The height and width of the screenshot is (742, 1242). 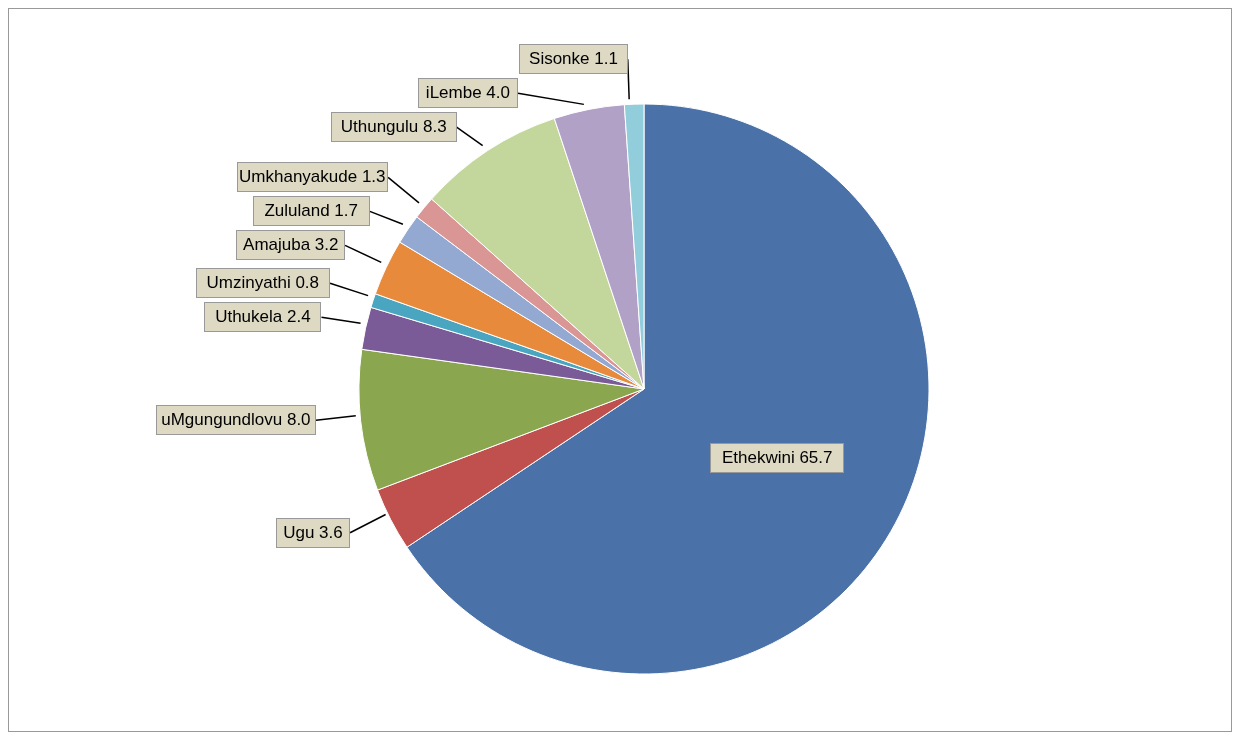 What do you see at coordinates (291, 245) in the screenshot?
I see `slice-label: Amajuba 3.2` at bounding box center [291, 245].